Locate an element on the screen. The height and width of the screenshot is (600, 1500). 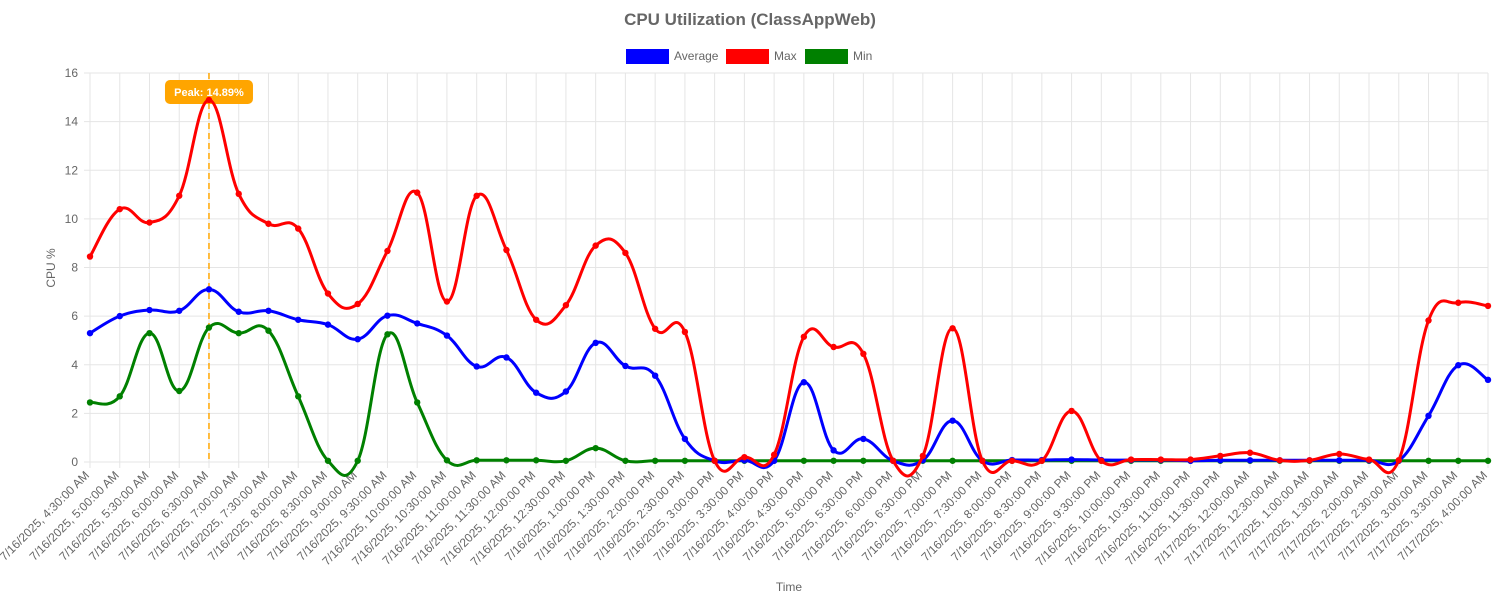
y-tick-label: 8 is located at coordinates (74, 268).